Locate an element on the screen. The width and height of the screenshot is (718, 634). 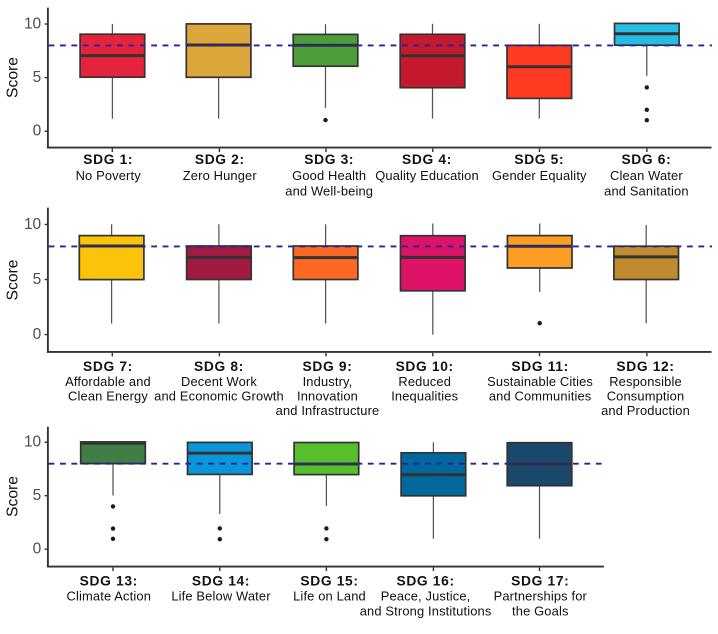
svg-text: SDG 8: is located at coordinates (219, 366).